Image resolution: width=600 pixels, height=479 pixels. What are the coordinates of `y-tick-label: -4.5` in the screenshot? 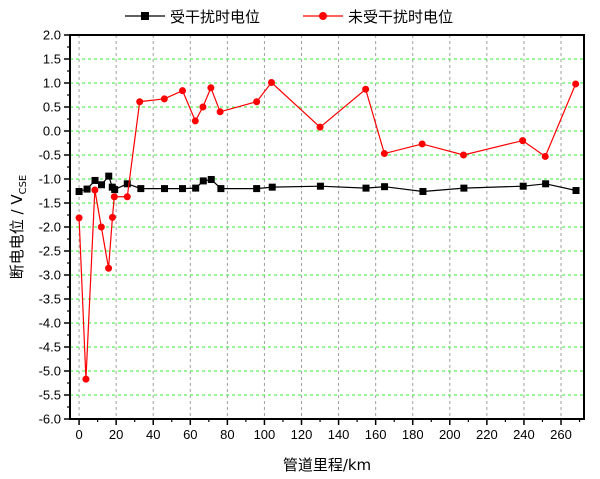 It's located at (50, 347).